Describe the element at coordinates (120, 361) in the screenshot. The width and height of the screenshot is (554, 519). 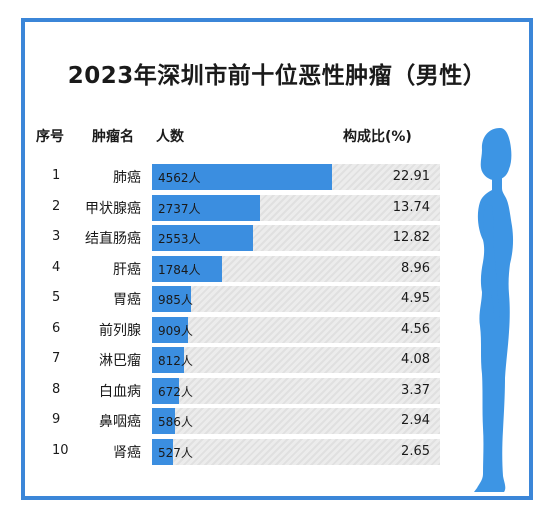
I see `row-tumor-name: 淋巴瘤` at that location.